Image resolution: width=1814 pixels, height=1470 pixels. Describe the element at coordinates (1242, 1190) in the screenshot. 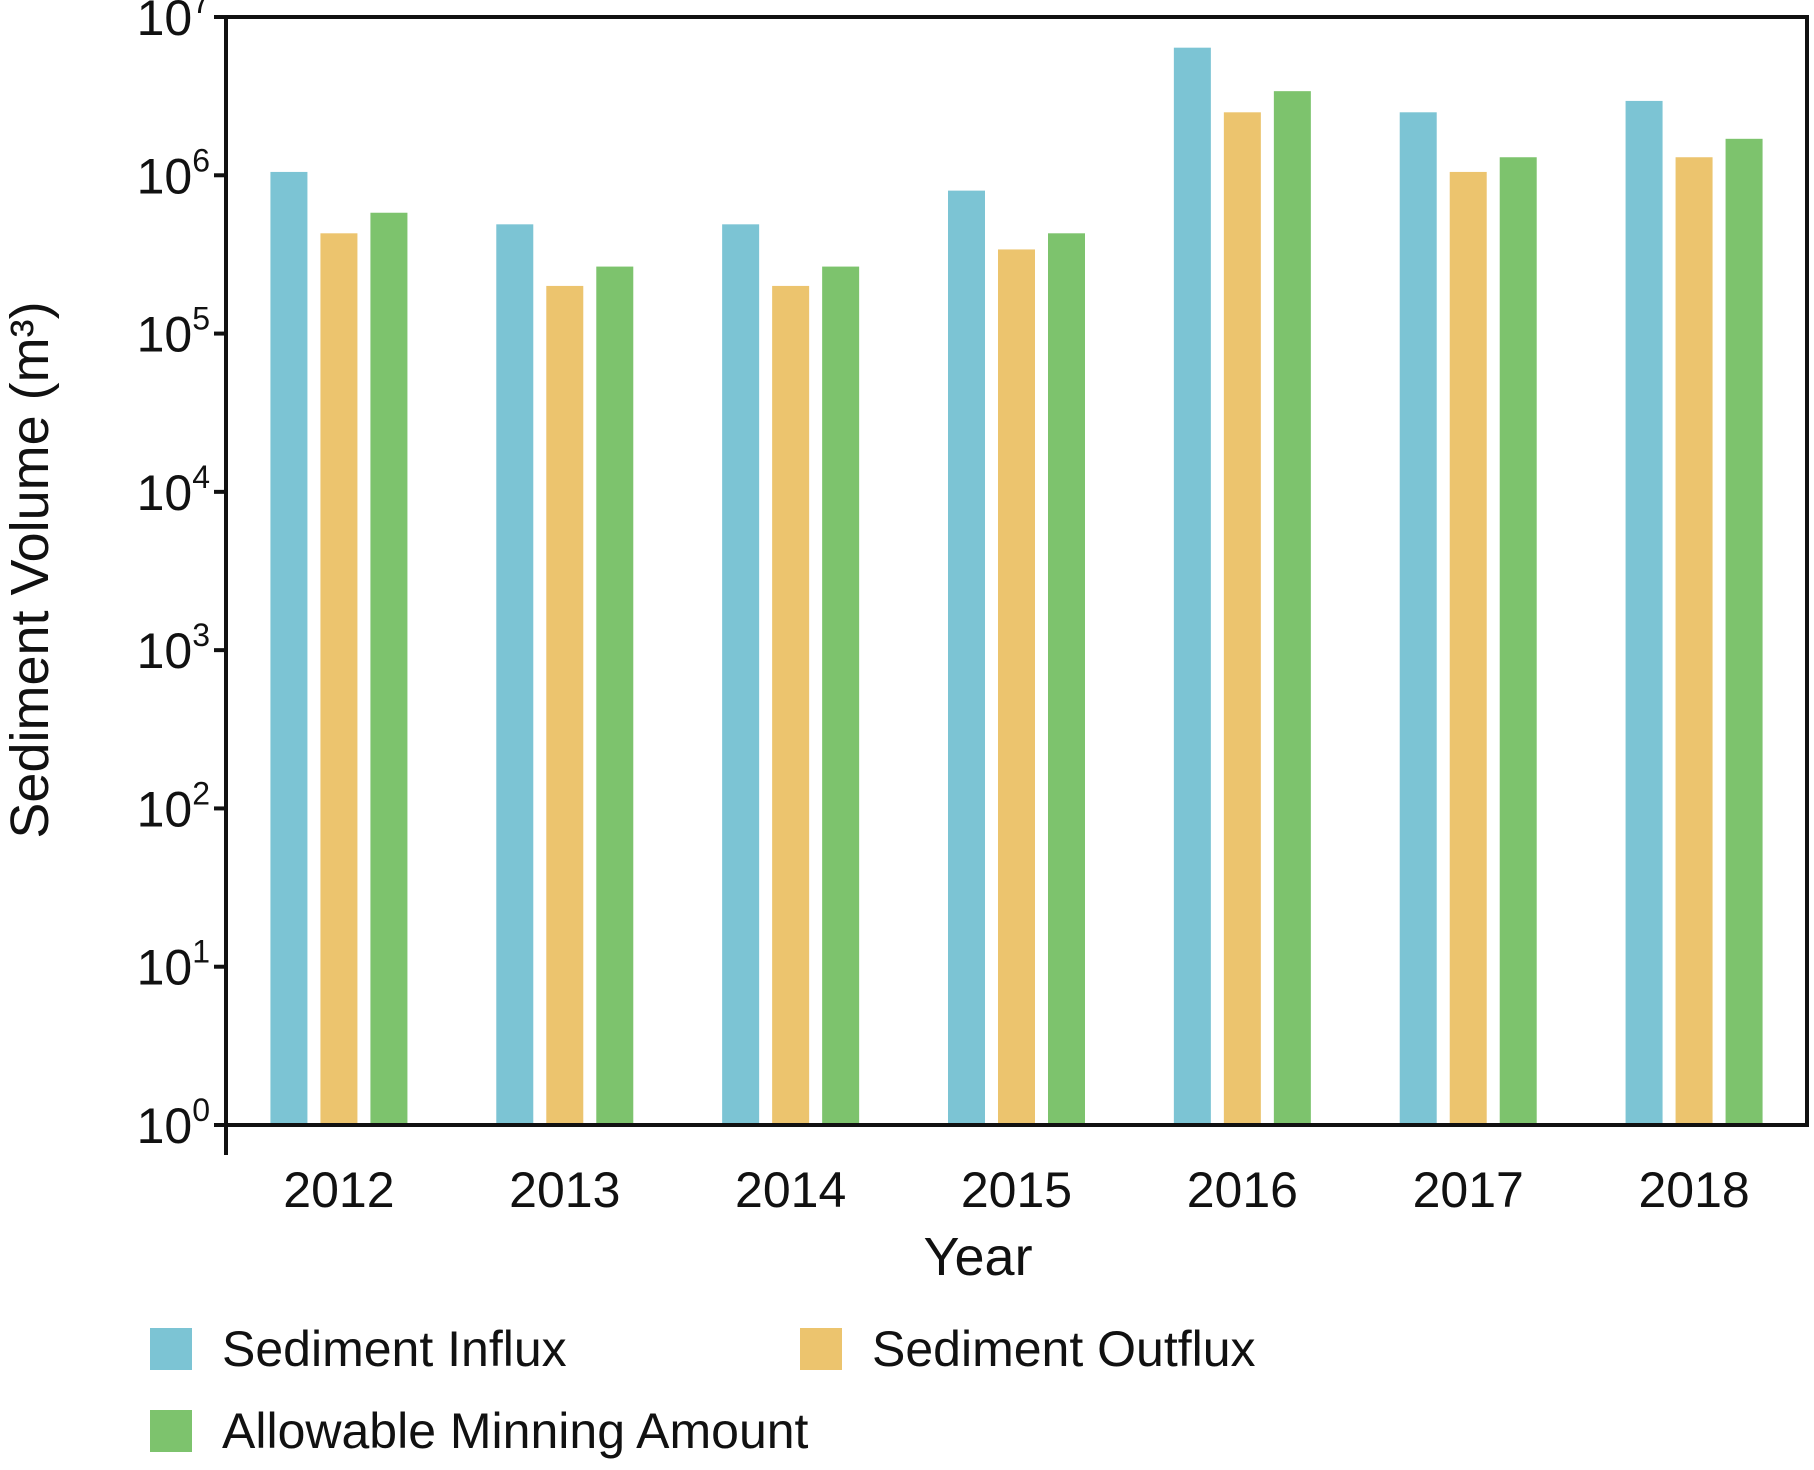

I see `x-tick-label: 2016` at that location.